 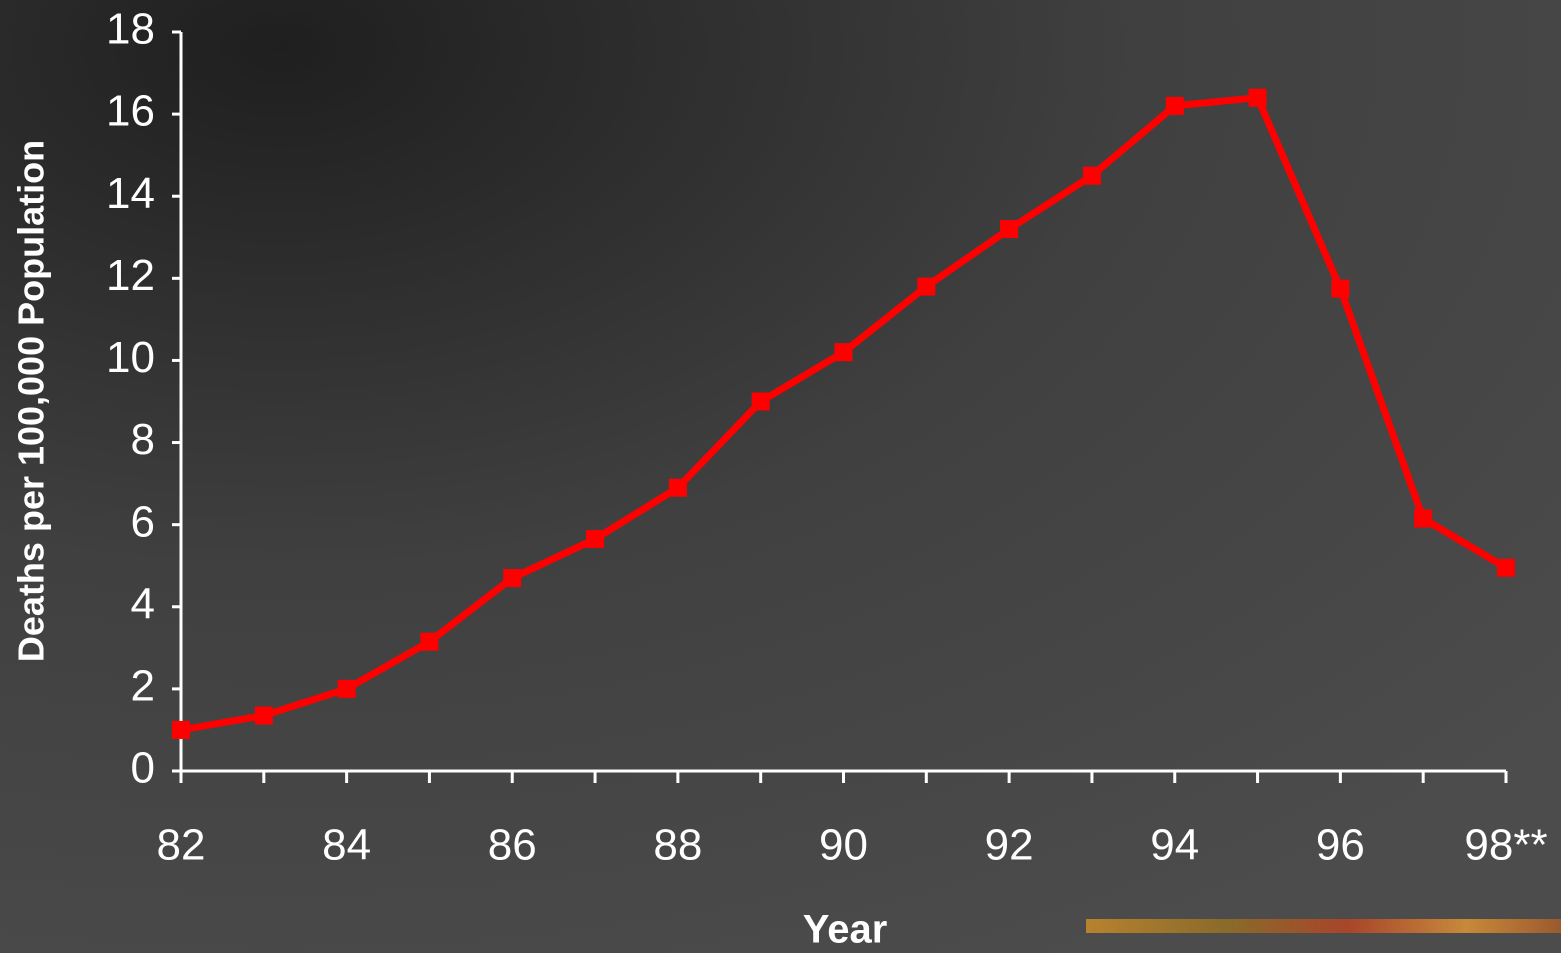 I want to click on y-tick-label: 2, so click(x=143, y=686).